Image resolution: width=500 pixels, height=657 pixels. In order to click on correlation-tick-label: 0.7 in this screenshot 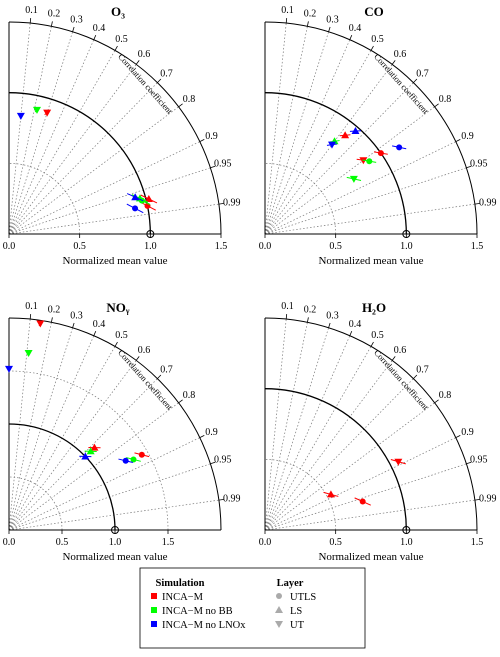, I will do `click(422, 369)`.